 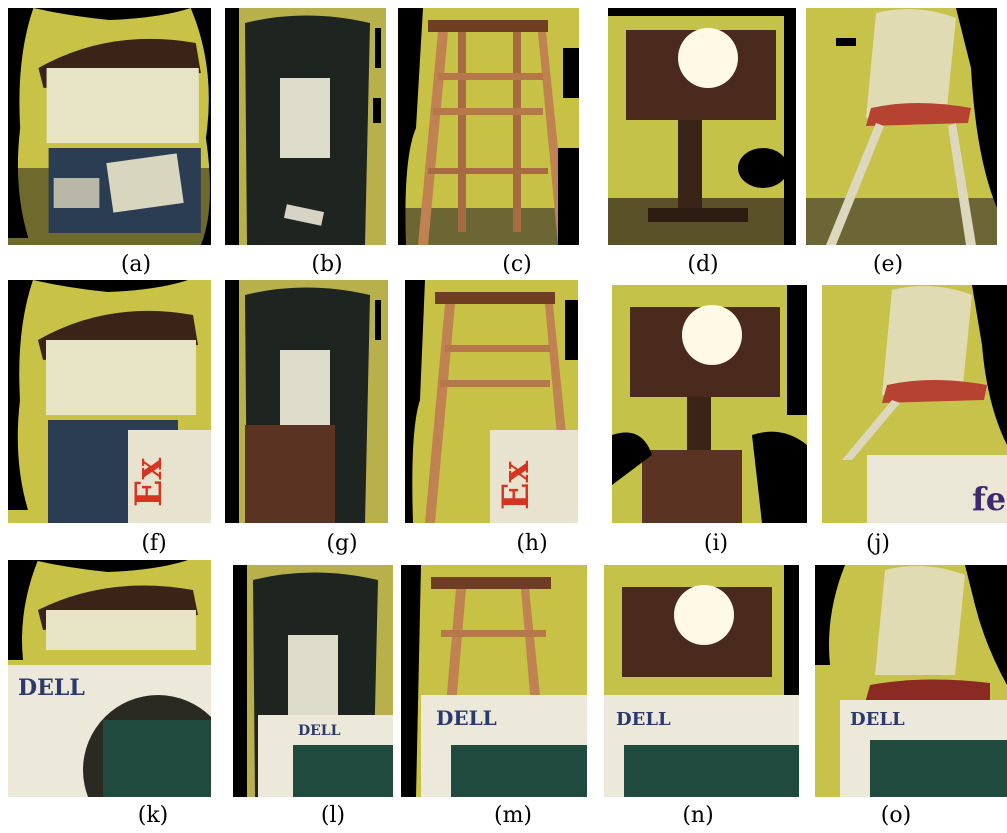 What do you see at coordinates (154, 543) in the screenshot?
I see `panel-f-caption: (f)` at bounding box center [154, 543].